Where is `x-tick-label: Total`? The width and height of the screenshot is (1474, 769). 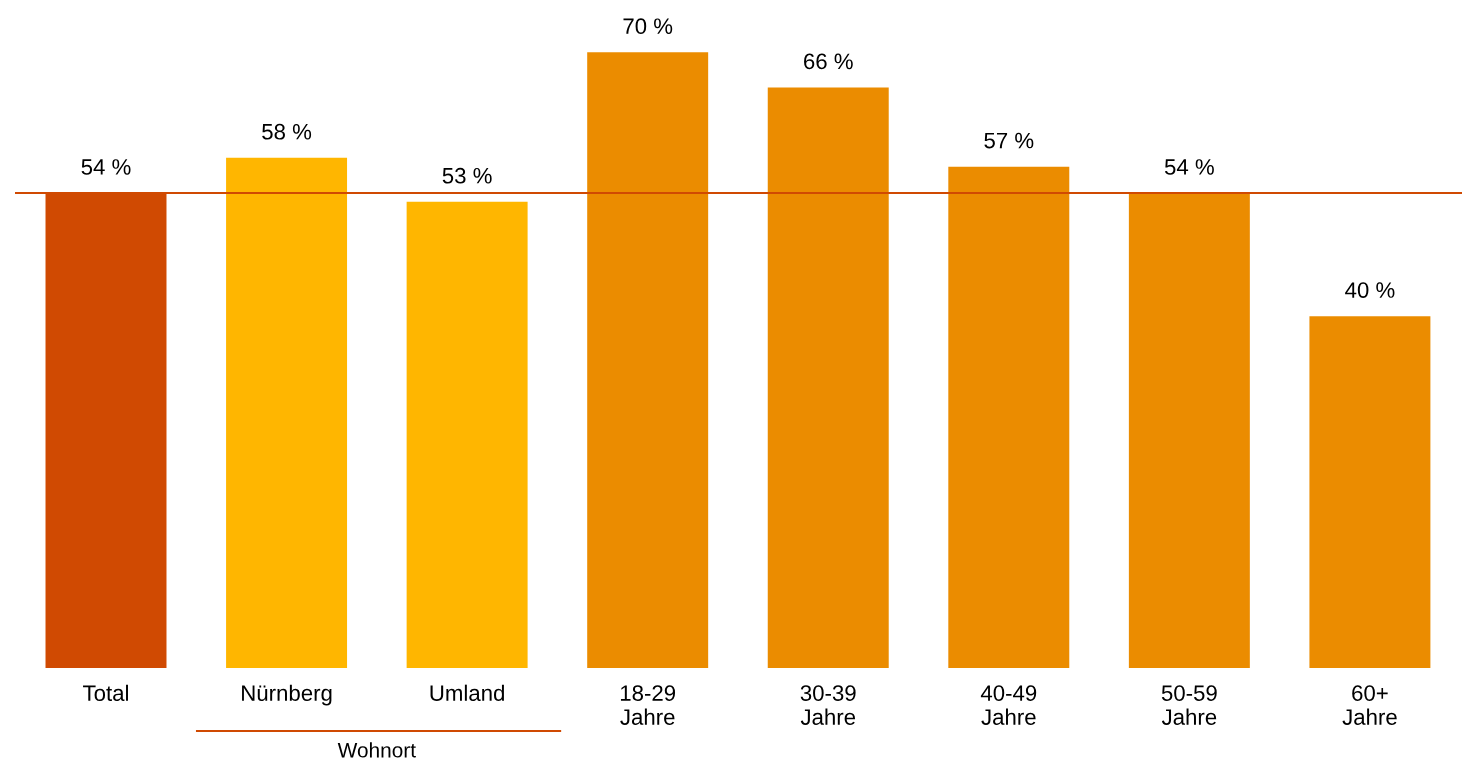 x-tick-label: Total is located at coordinates (105, 692).